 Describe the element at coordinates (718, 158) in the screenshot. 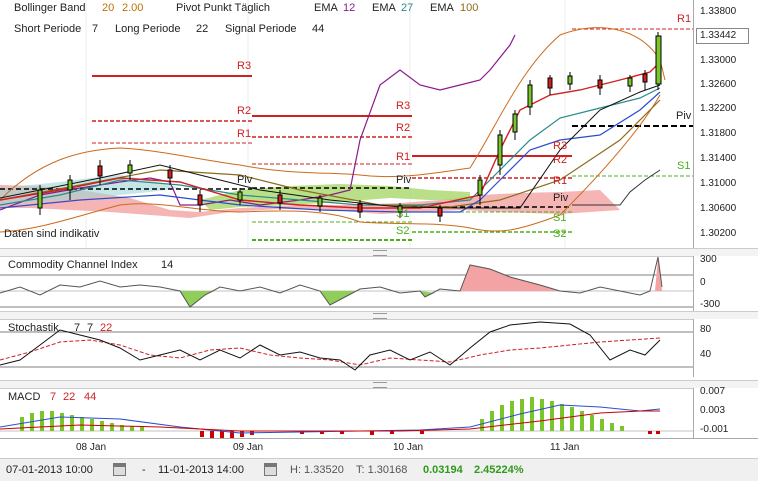

I see `price-tick: 1.31400` at that location.